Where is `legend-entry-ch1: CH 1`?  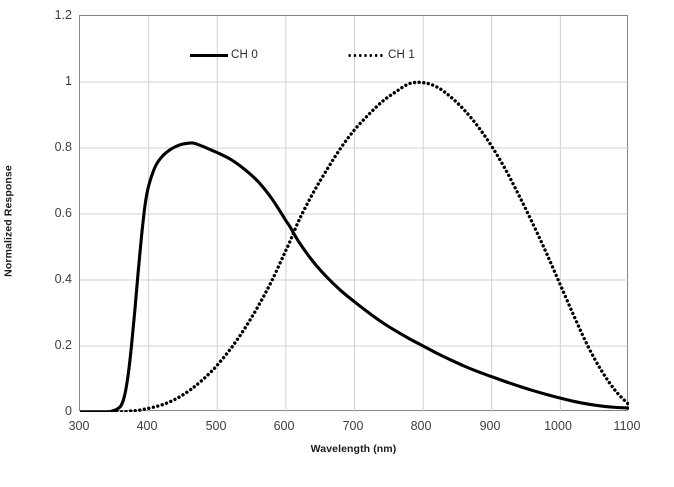
legend-entry-ch1: CH 1 is located at coordinates (380, 55).